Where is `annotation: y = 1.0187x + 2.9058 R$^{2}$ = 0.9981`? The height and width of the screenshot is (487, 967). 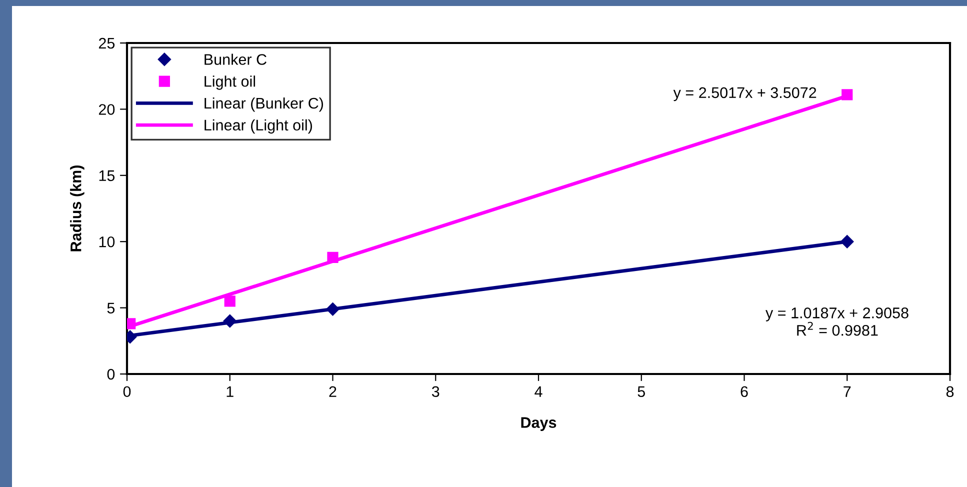
annotation: y = 1.0187x + 2.9058 R$^{2}$ = 0.9981 is located at coordinates (837, 322).